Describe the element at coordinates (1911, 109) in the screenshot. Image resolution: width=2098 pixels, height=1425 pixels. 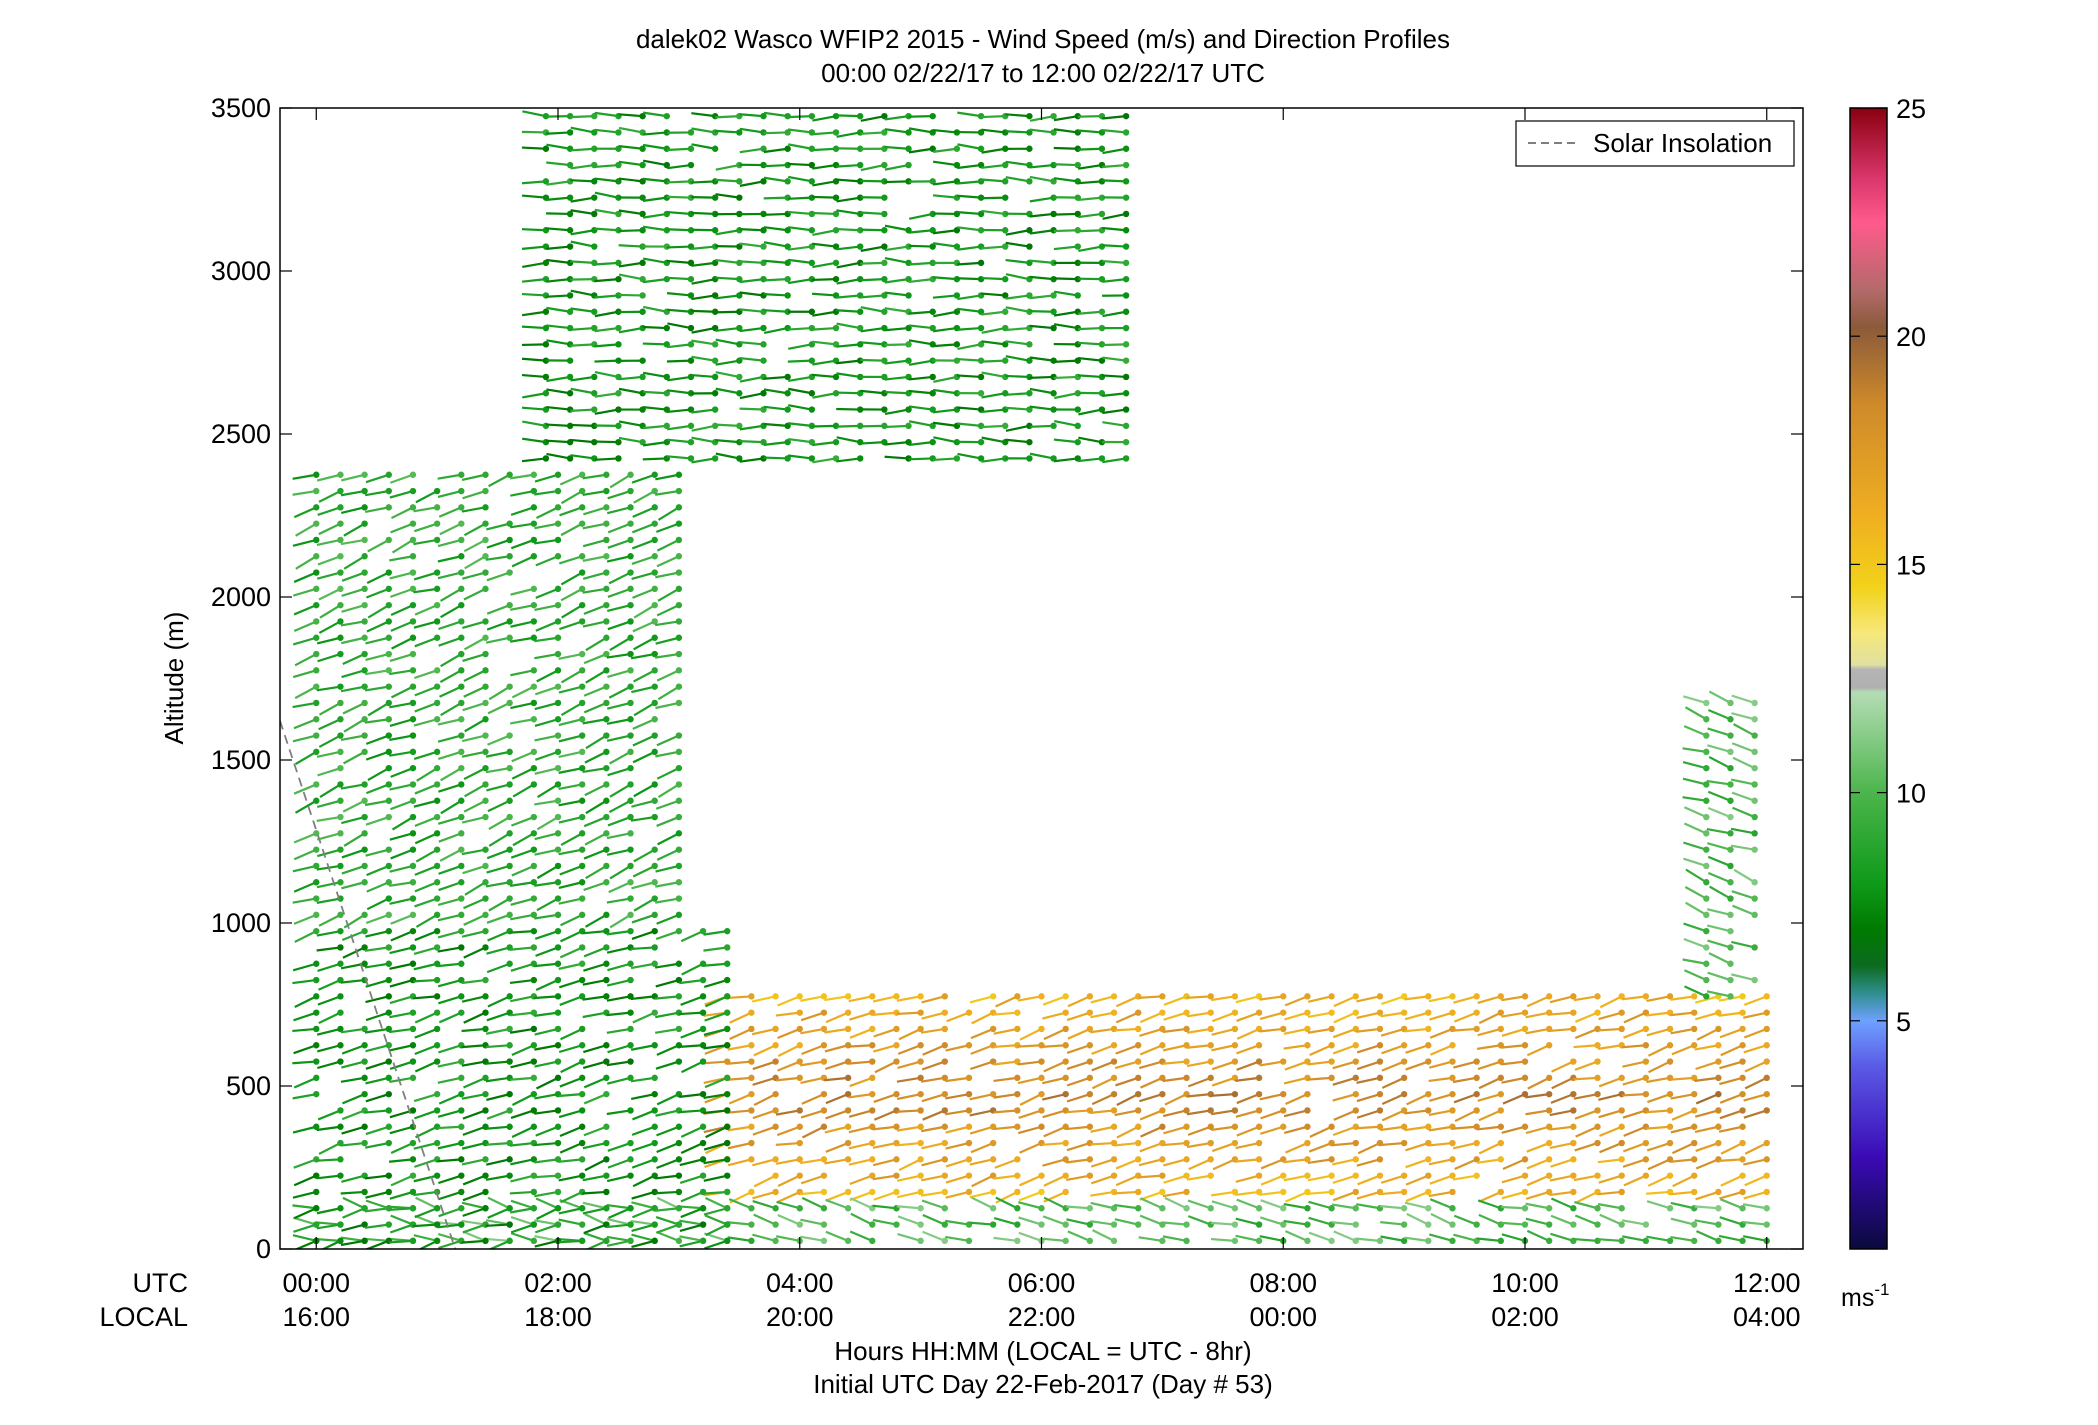
I see `colorbar-tick-label: 25` at that location.